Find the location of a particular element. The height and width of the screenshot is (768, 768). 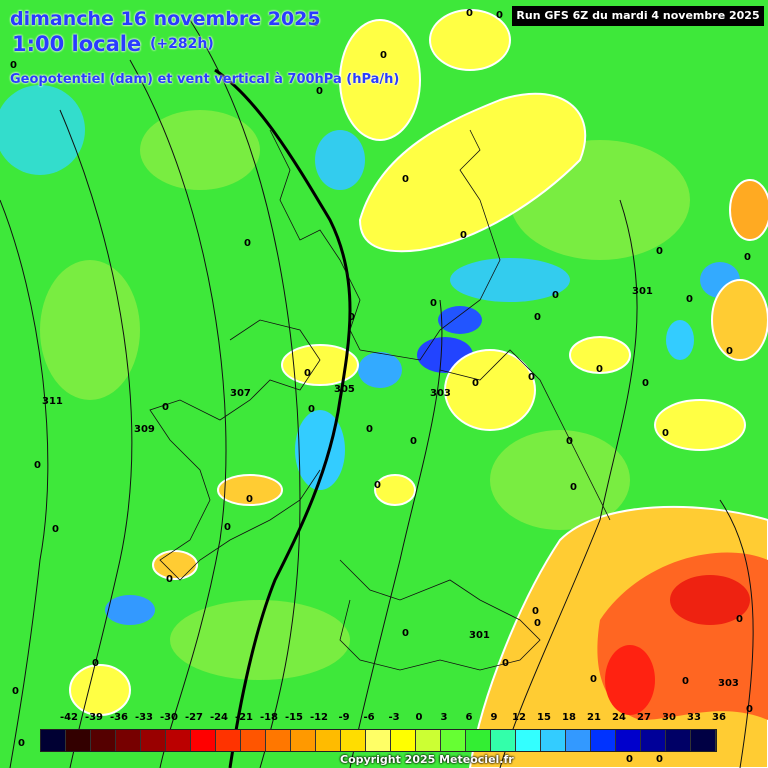

legend-label: -36 is located at coordinates (119, 717).